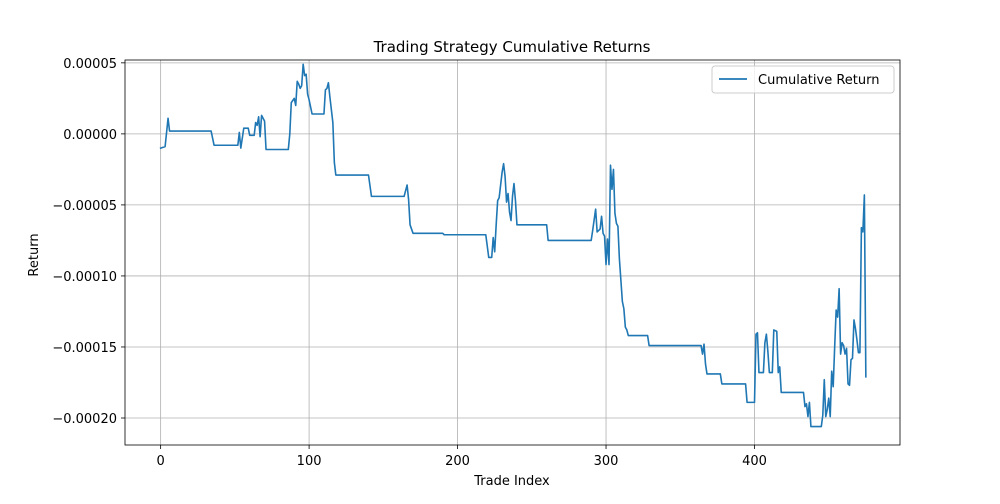 Image resolution: width=1000 pixels, height=504 pixels. Describe the element at coordinates (84, 348) in the screenshot. I see `y-tick-label: −0.00015` at that location.